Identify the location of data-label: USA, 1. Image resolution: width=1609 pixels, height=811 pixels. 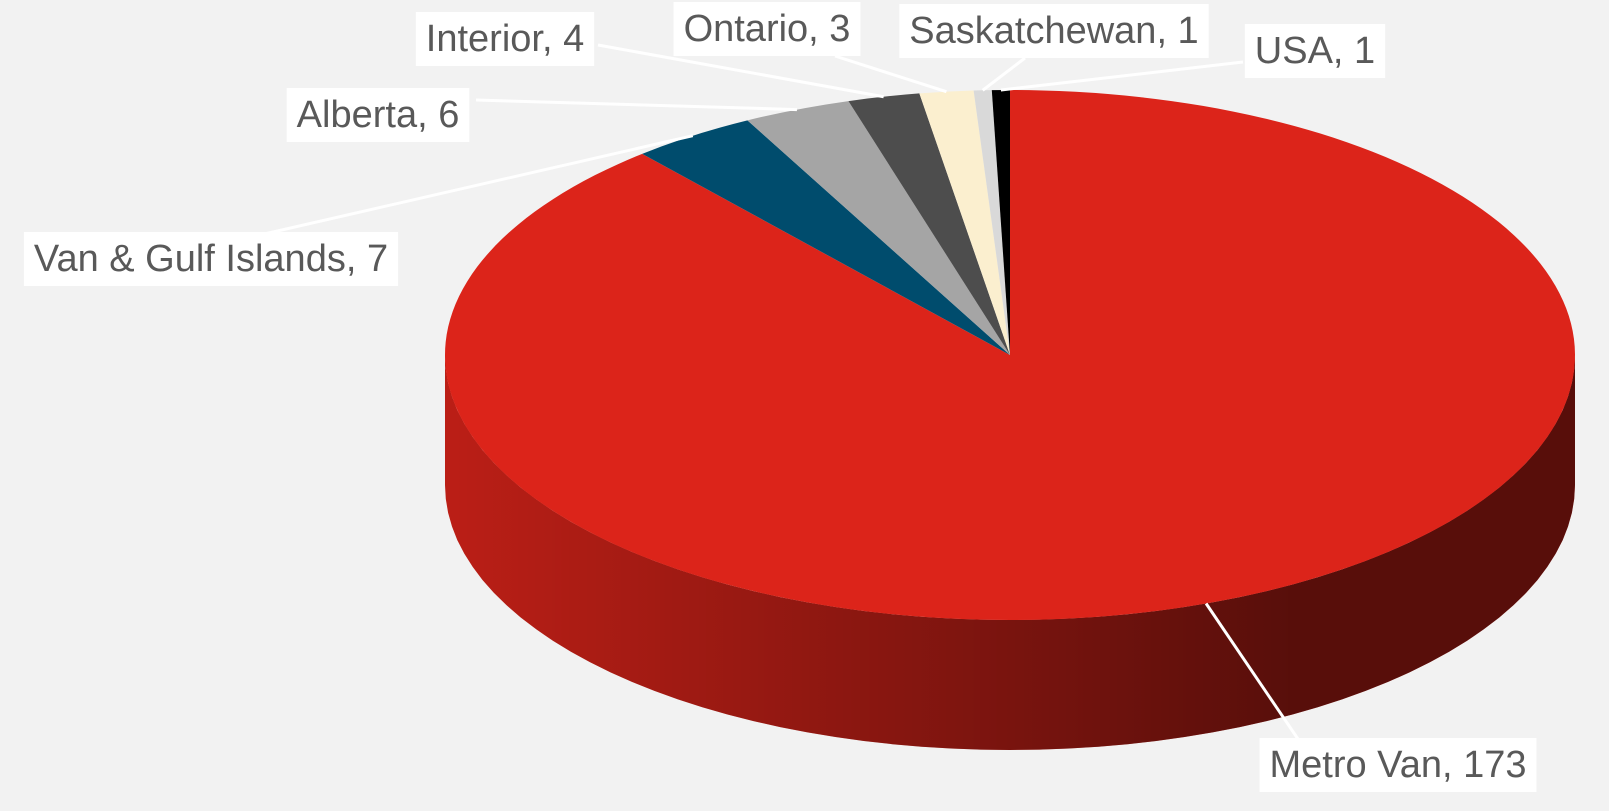
(1315, 51).